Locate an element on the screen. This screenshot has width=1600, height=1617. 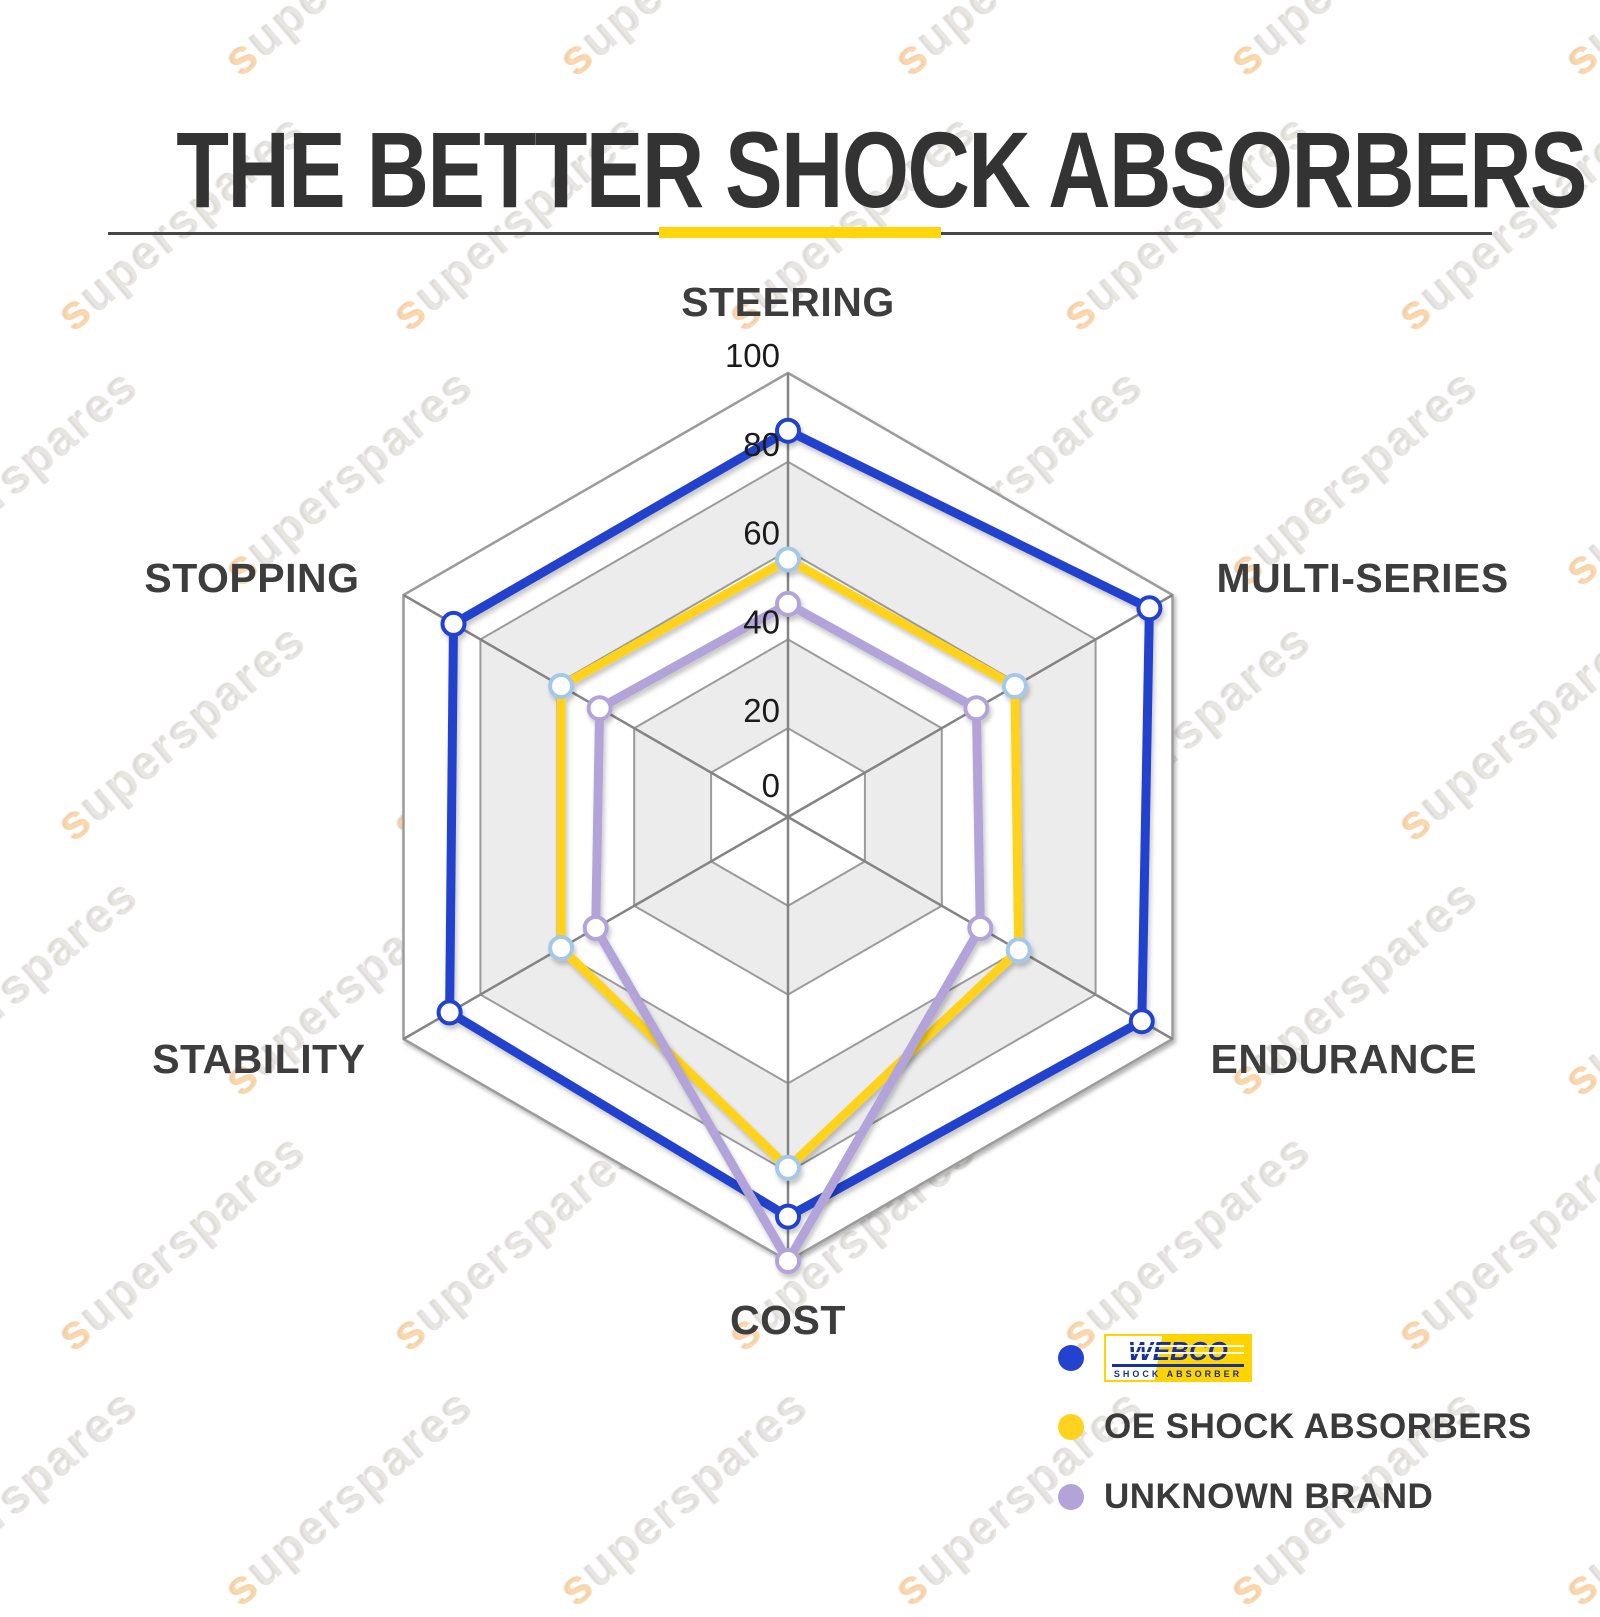
axis-label-stopping: STOPPING is located at coordinates (251, 578).